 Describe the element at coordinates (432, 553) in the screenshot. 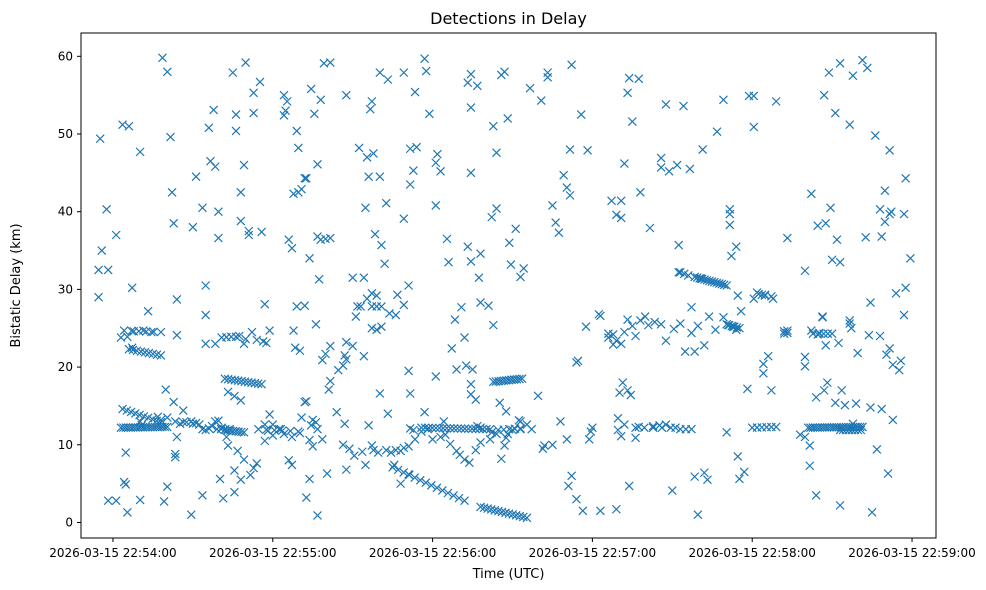

I see `x-tick-label: 2026-03-15 22:56:00` at that location.